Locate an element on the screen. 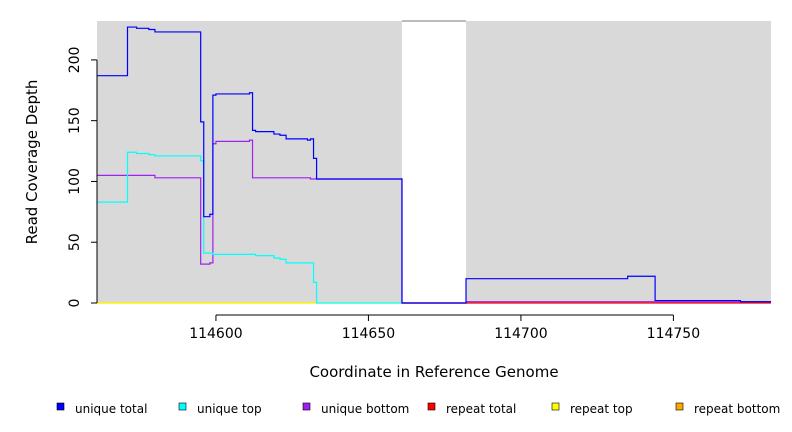  legend-label: unique total is located at coordinates (111, 409).